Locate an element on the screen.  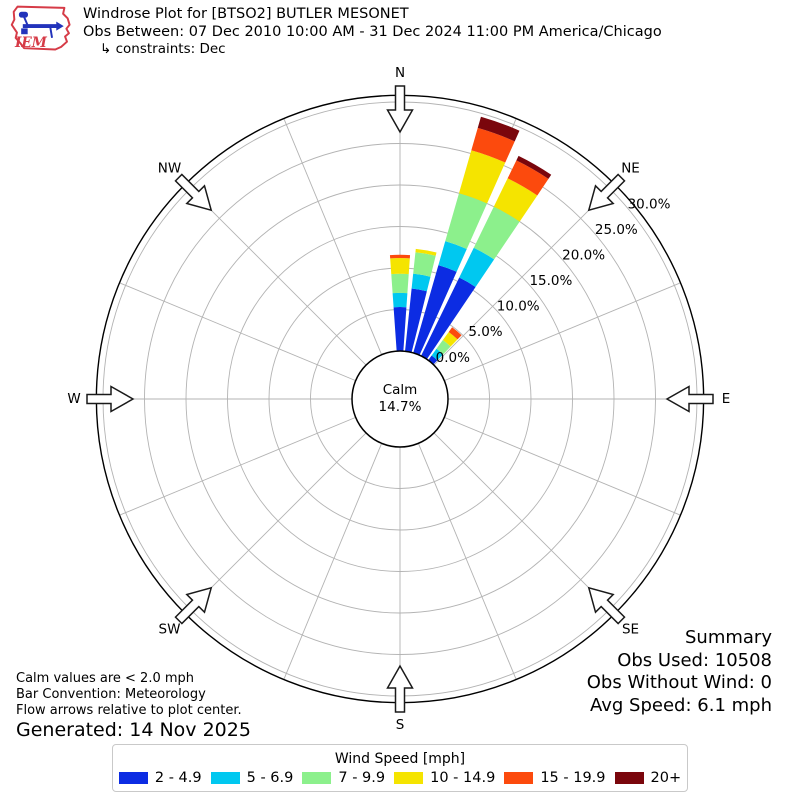
anemometer-icon is located at coordinates (41, 24).